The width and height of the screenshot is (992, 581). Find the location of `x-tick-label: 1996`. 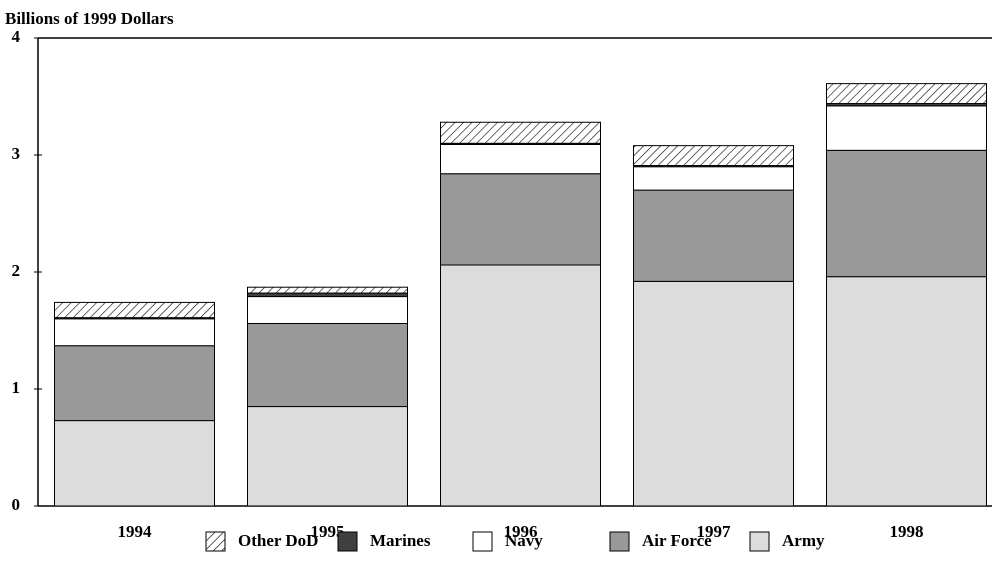

x-tick-label: 1996 is located at coordinates (521, 531).